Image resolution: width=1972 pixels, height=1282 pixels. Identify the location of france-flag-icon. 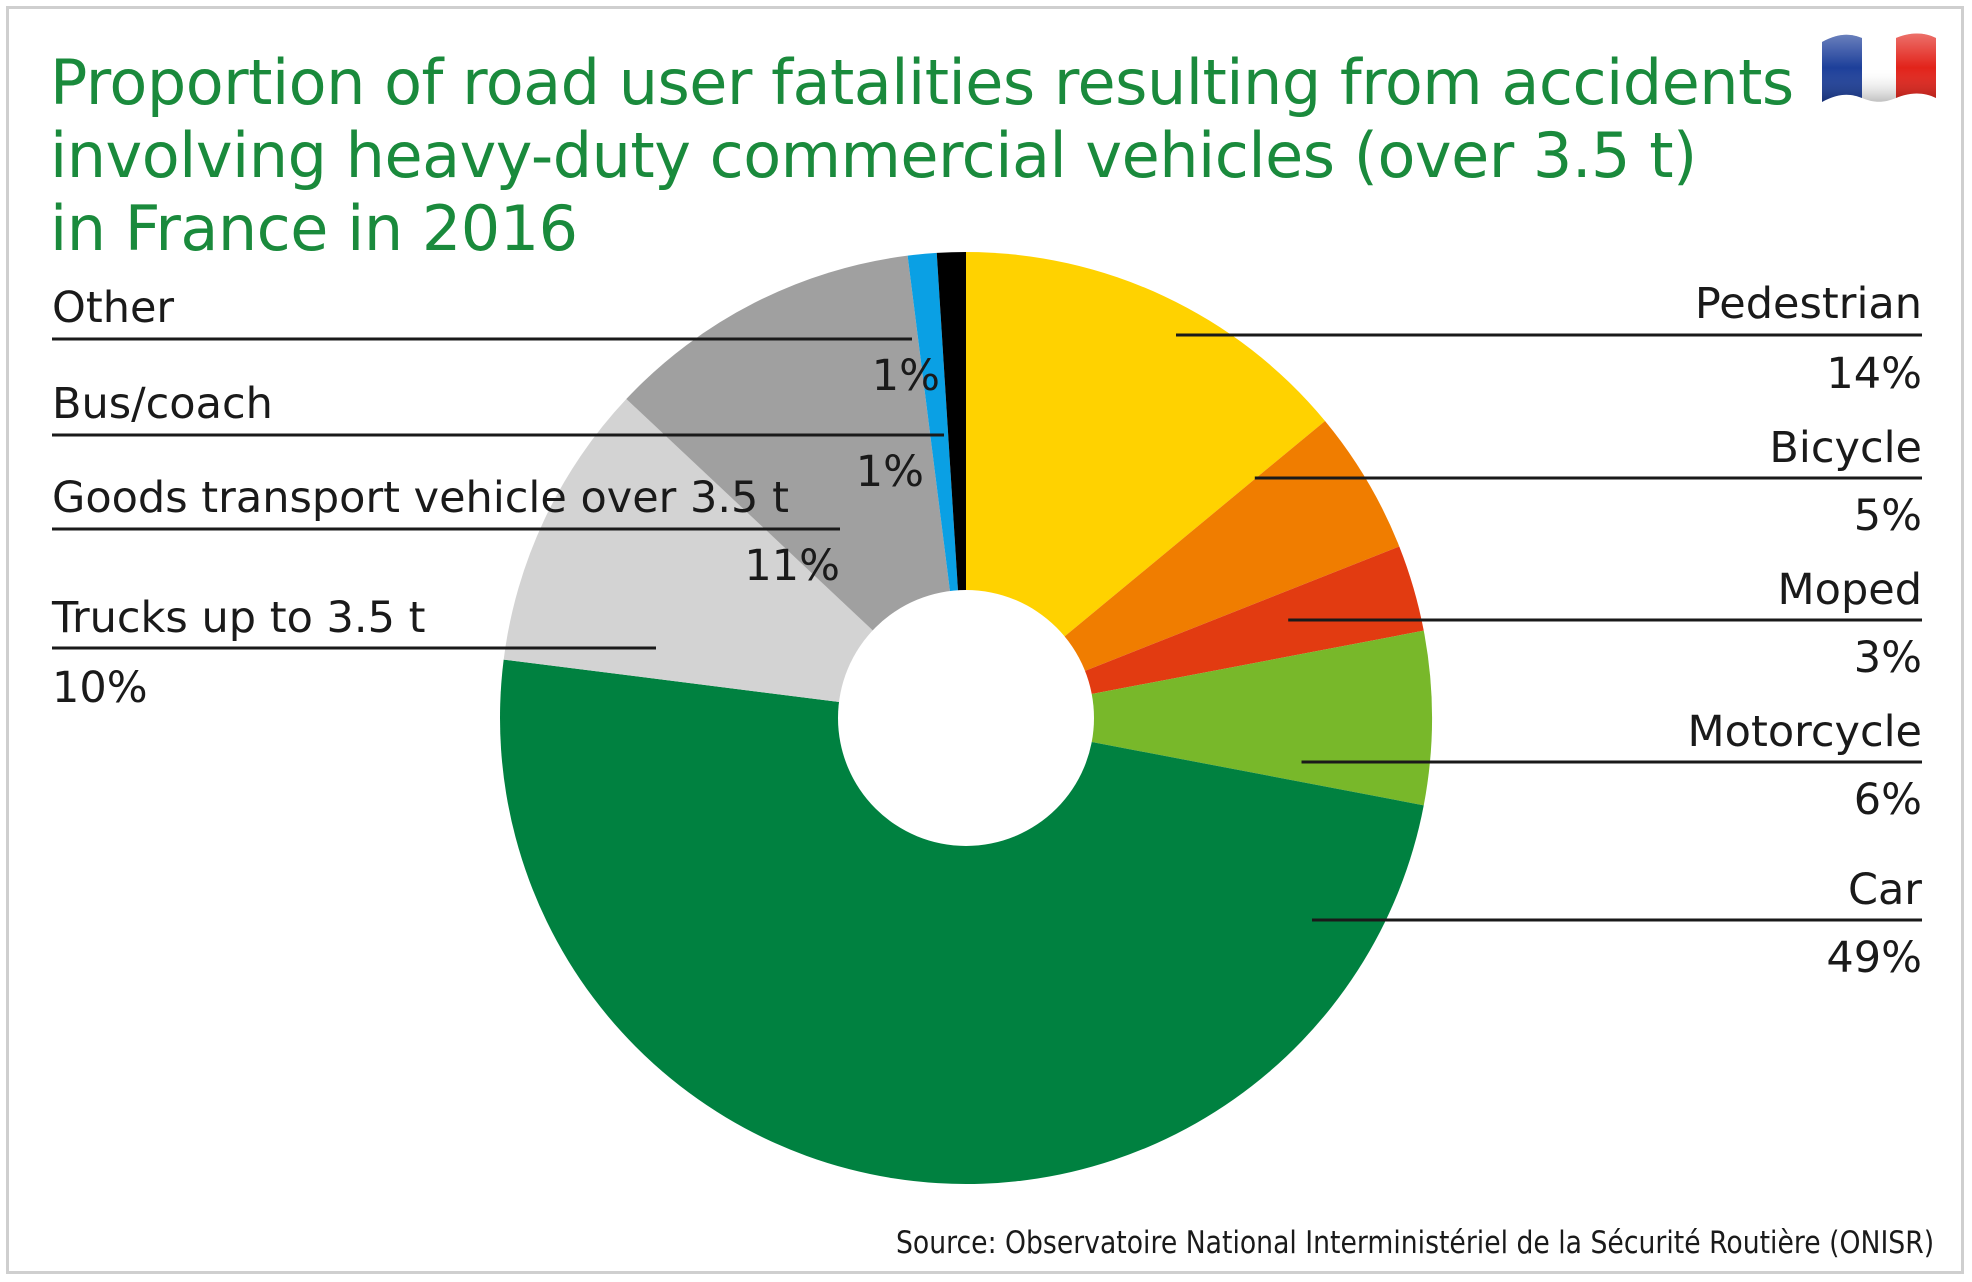
(1879, 67).